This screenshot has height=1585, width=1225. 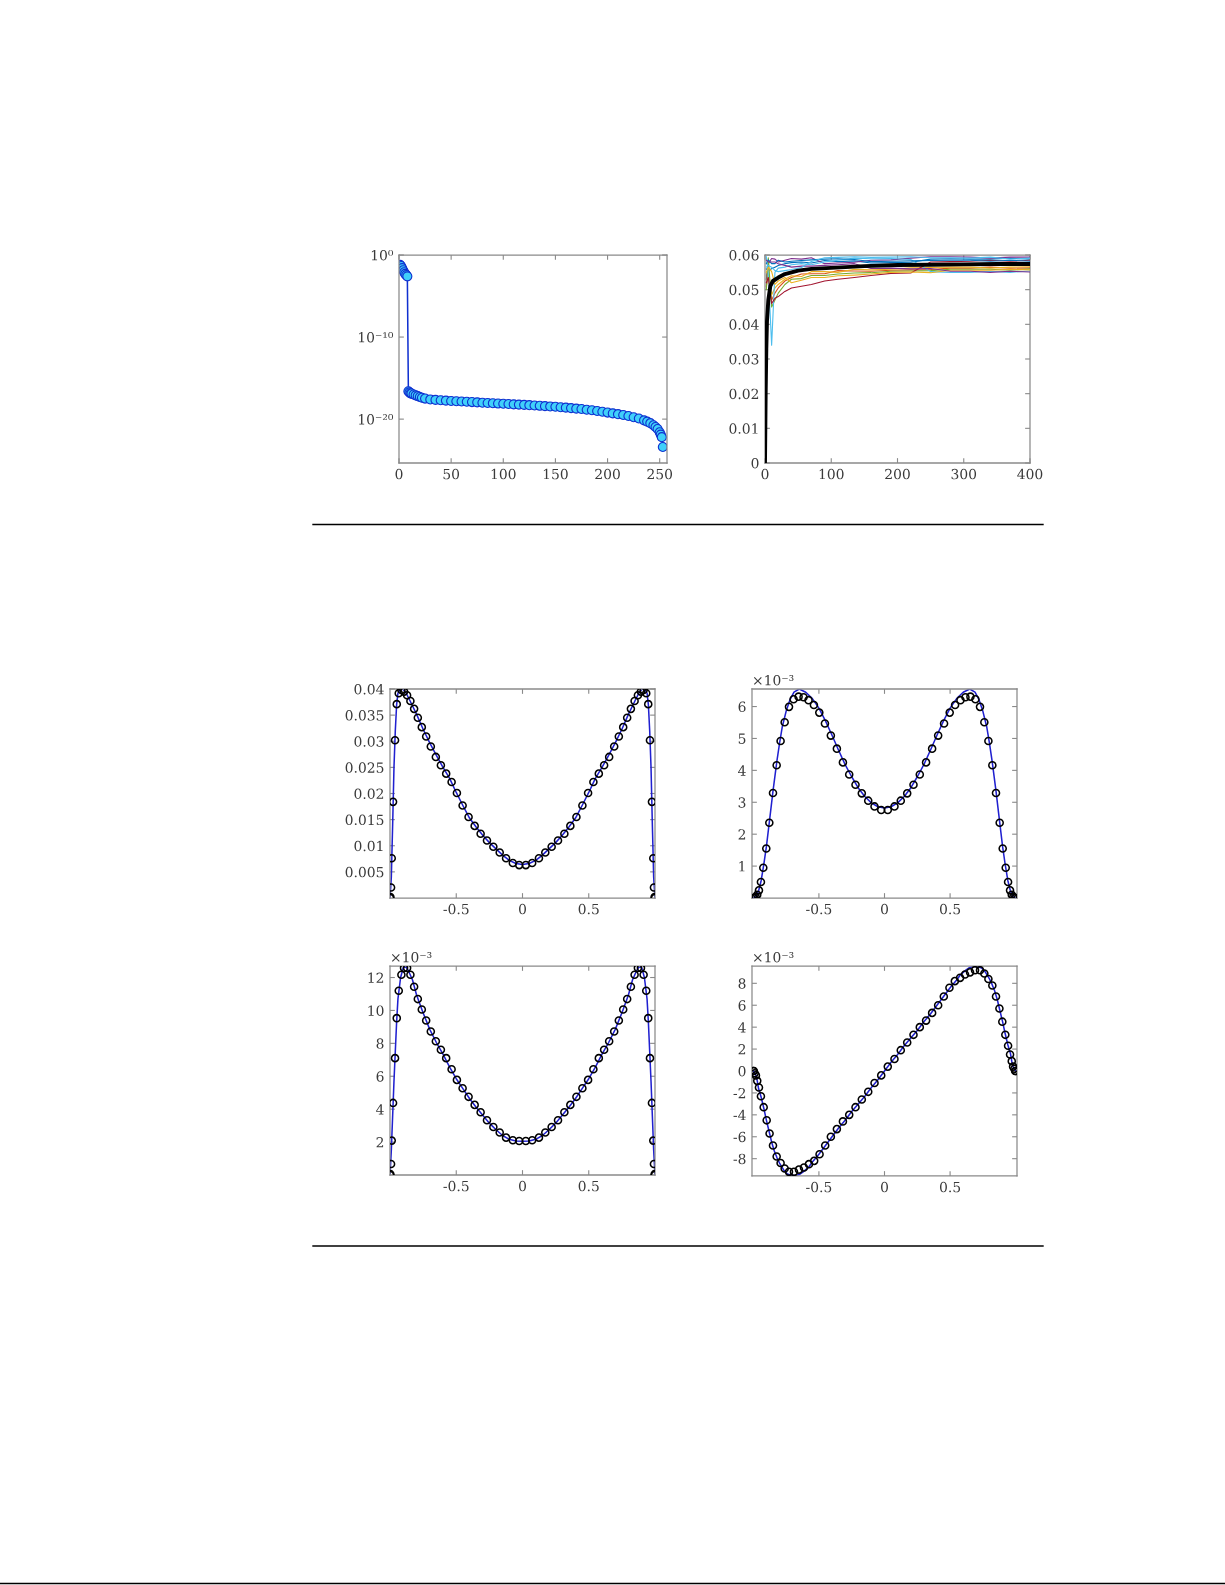 What do you see at coordinates (739, 1115) in the screenshot?
I see `y-tick-label: -4` at bounding box center [739, 1115].